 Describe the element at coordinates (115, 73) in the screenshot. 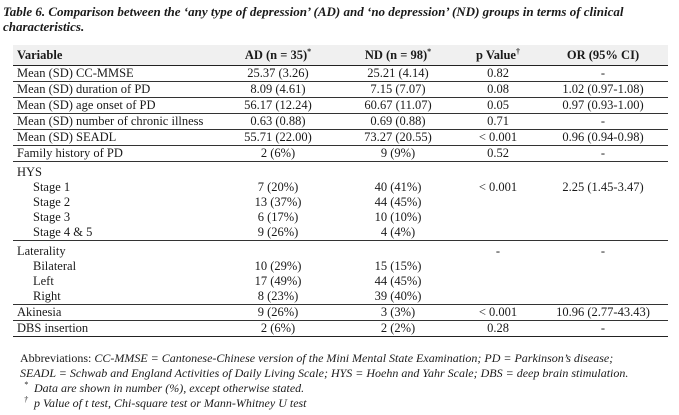

I see `row-label: Mean (SD) CC-MMSE` at that location.